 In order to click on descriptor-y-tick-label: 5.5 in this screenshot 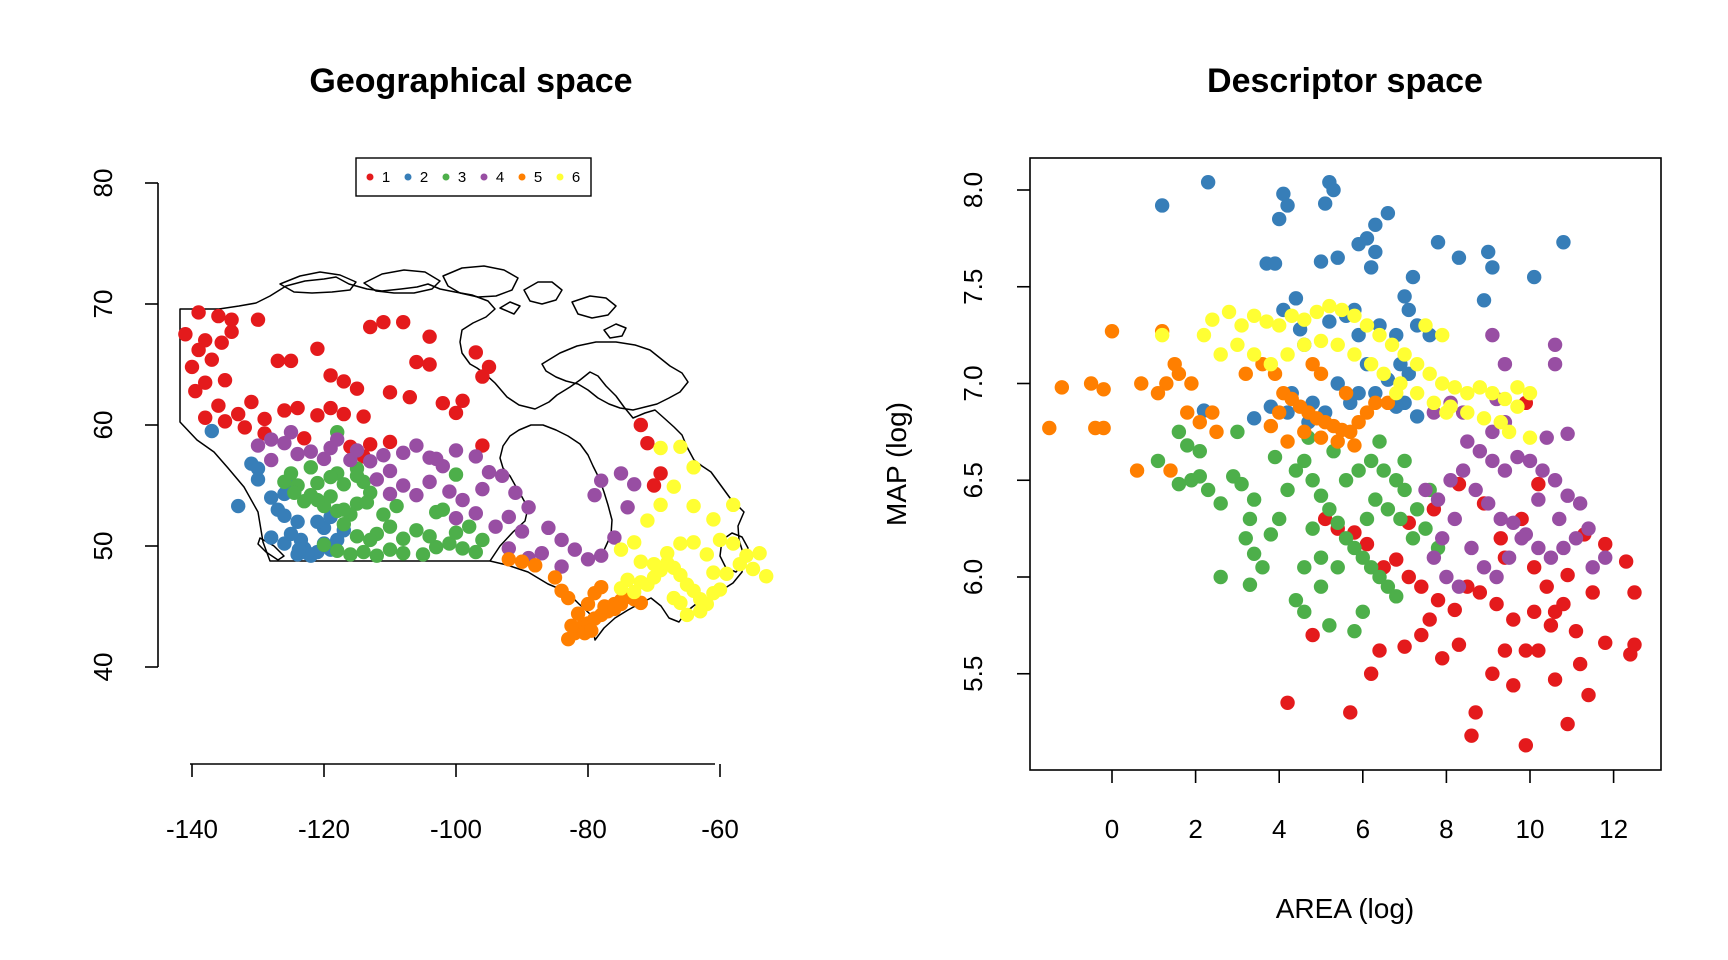, I will do `click(973, 674)`.